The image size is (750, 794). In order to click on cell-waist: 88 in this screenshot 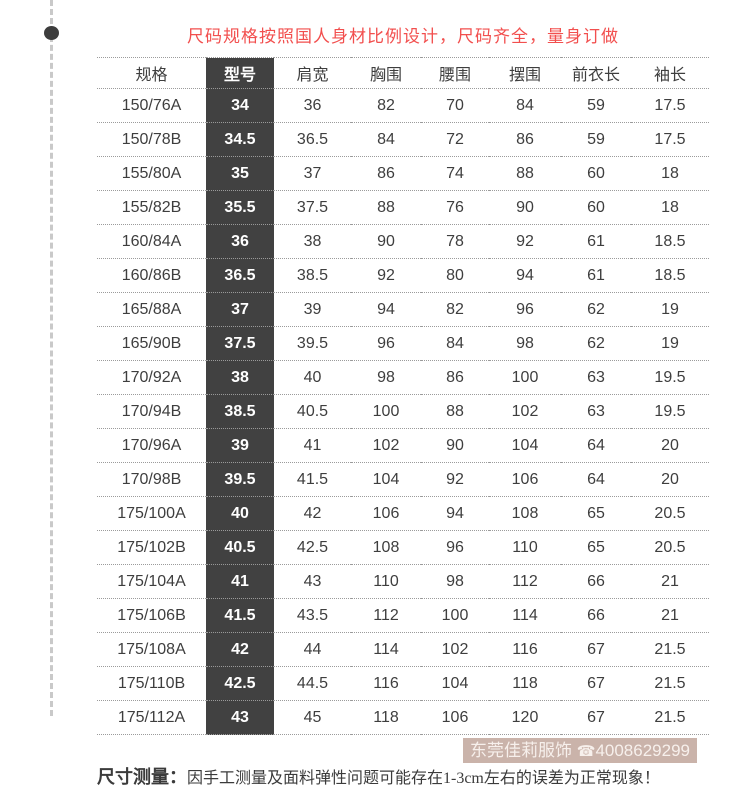, I will do `click(455, 411)`.